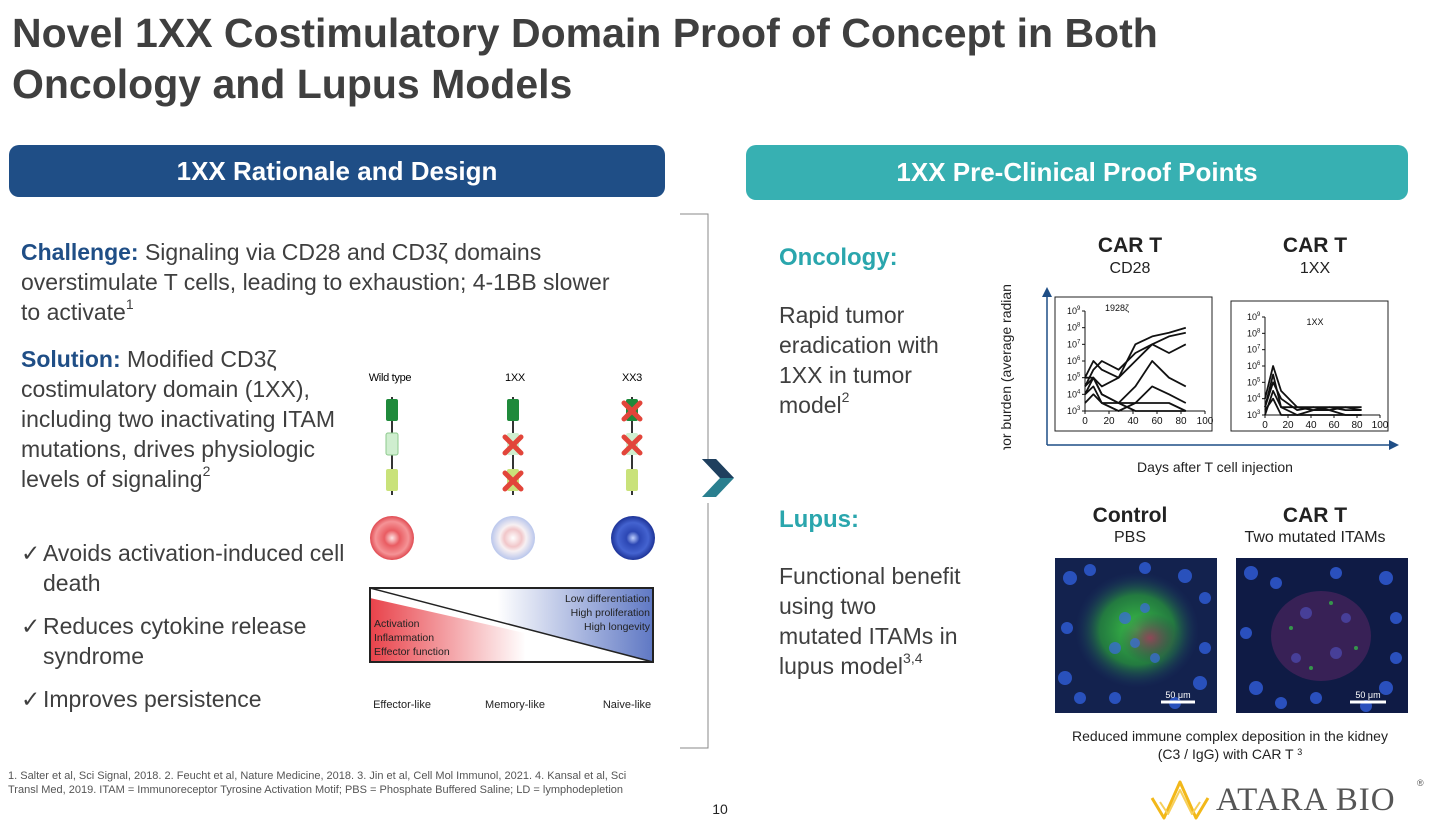  Describe the element at coordinates (1315, 515) in the screenshot. I see `image-title-cart: CAR T` at that location.